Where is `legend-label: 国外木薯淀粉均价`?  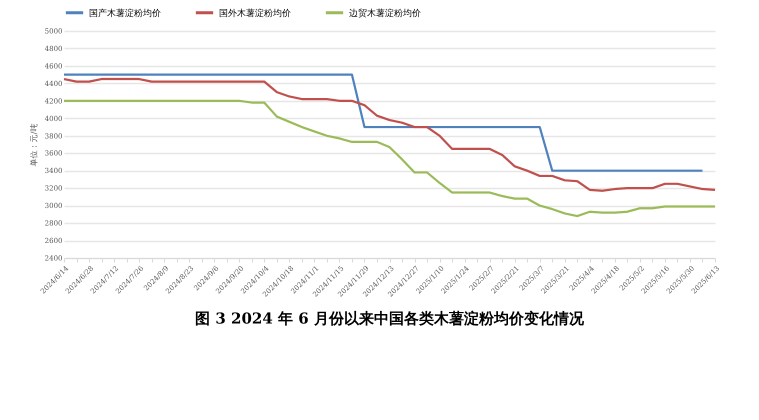
legend-label: 国外木薯淀粉均价 is located at coordinates (255, 13).